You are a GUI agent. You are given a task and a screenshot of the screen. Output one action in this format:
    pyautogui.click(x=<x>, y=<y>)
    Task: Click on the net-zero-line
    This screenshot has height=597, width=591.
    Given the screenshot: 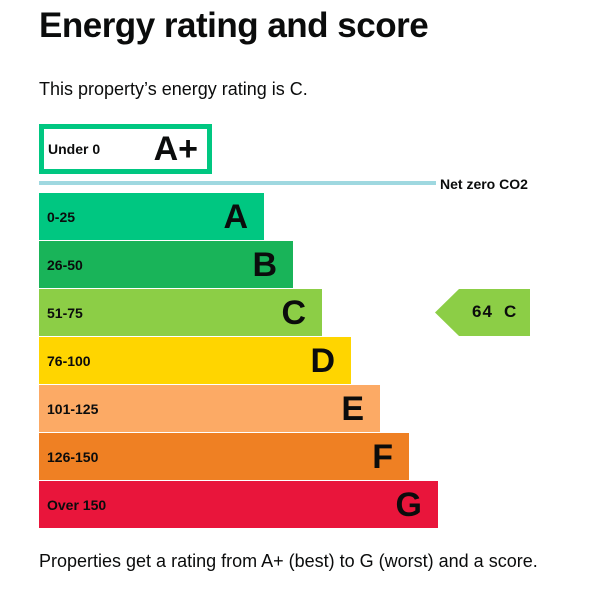 What is the action you would take?
    pyautogui.click(x=237, y=183)
    